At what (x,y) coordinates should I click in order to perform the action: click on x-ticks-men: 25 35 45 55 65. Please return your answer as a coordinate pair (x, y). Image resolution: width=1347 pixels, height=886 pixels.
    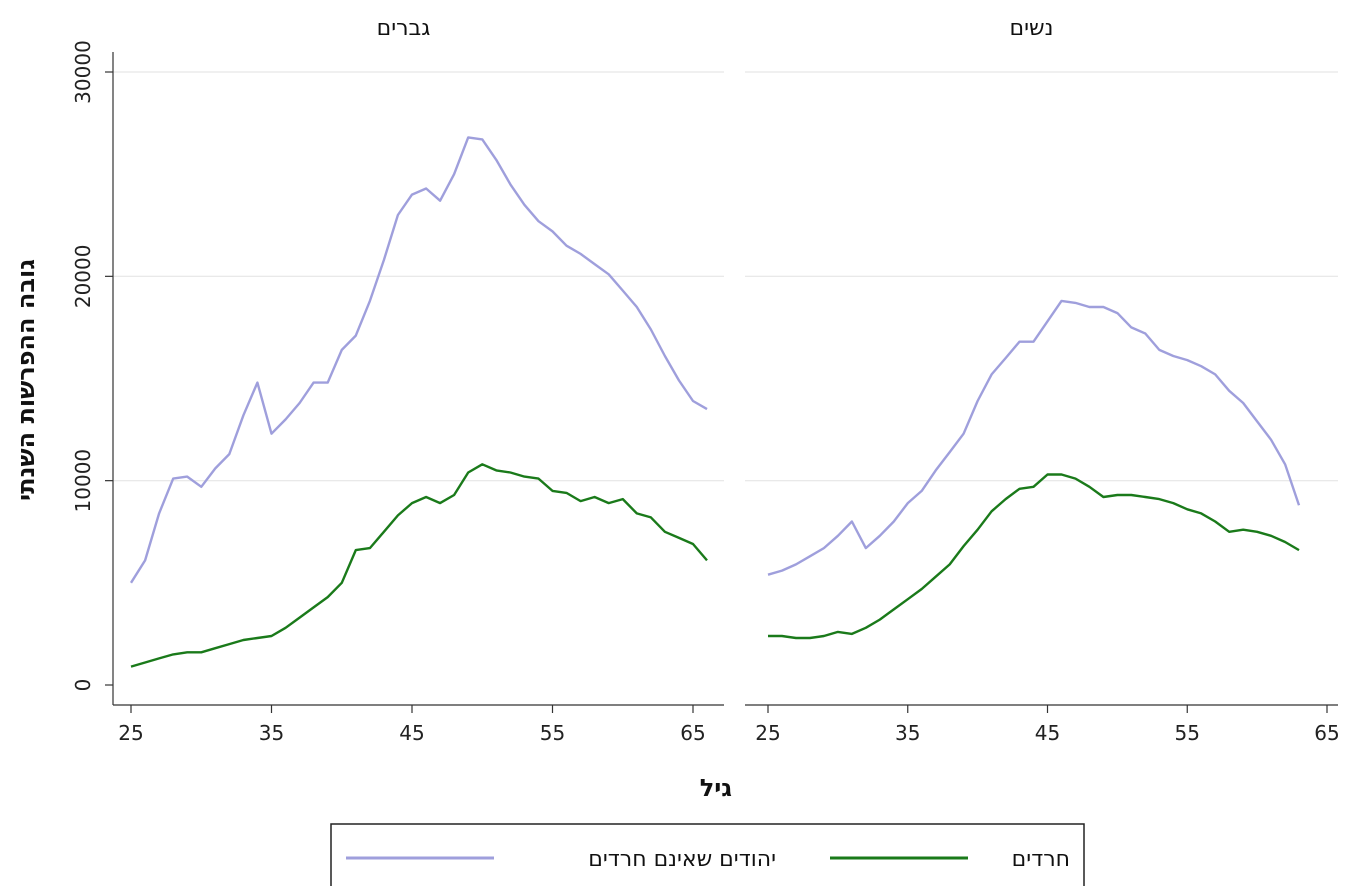
    Looking at the image, I should click on (412, 725).